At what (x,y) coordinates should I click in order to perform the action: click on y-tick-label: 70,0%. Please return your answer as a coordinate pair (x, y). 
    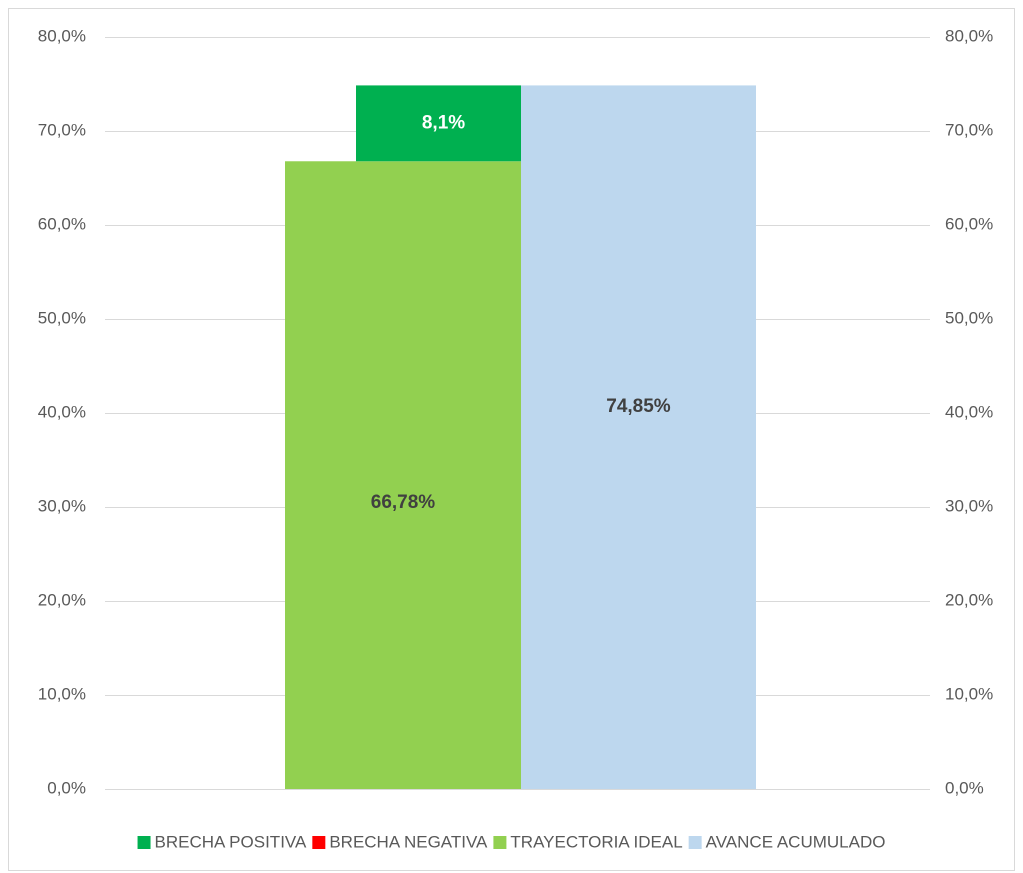
    Looking at the image, I should click on (62, 129).